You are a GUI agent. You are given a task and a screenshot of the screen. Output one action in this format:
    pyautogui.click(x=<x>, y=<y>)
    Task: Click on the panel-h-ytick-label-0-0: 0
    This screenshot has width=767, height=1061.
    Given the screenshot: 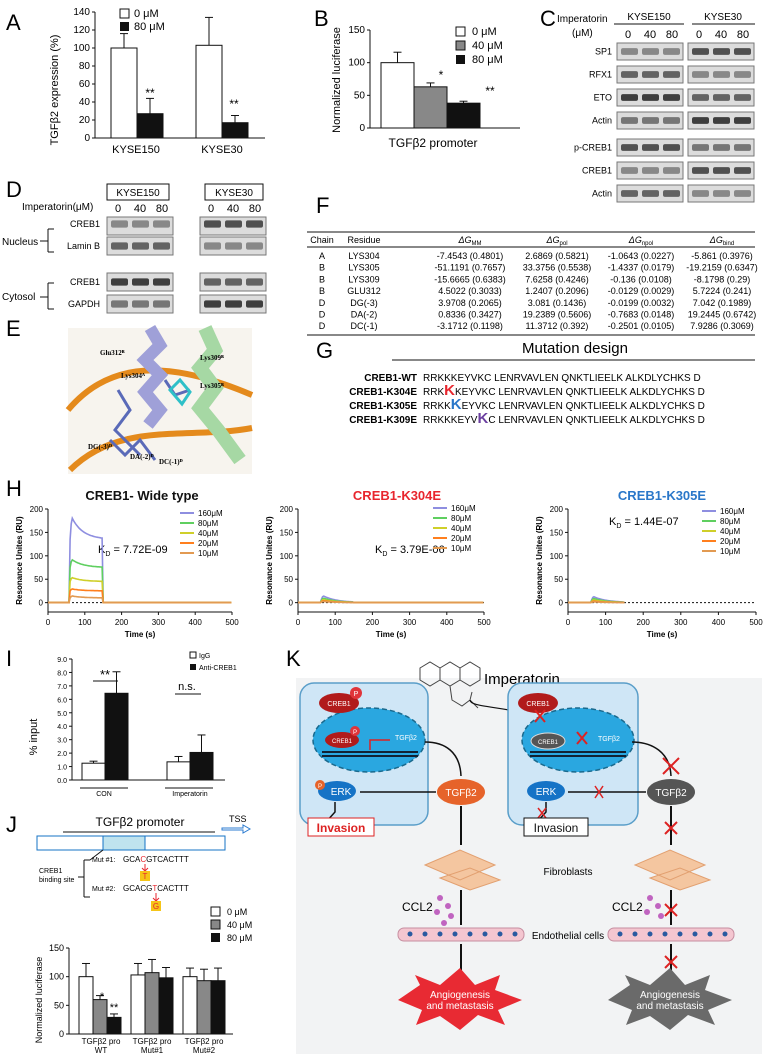 What is the action you would take?
    pyautogui.click(x=41, y=603)
    